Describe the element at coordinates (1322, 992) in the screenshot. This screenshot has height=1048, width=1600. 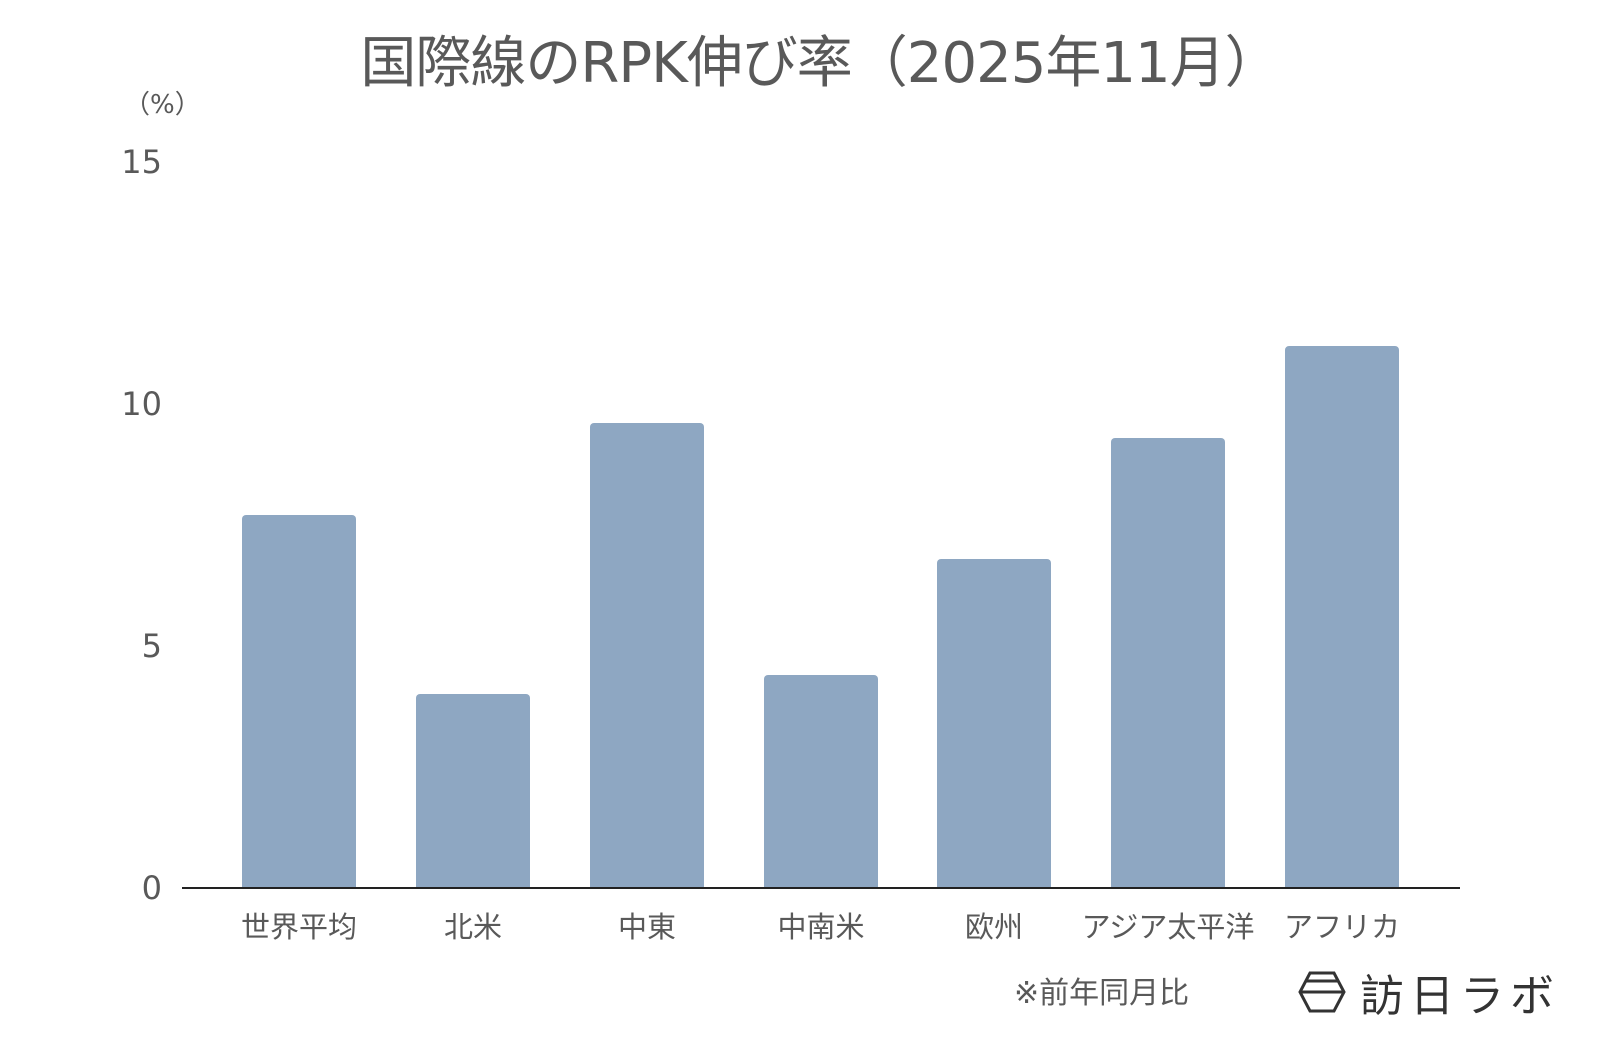
I see `hexagon-logo-icon` at that location.